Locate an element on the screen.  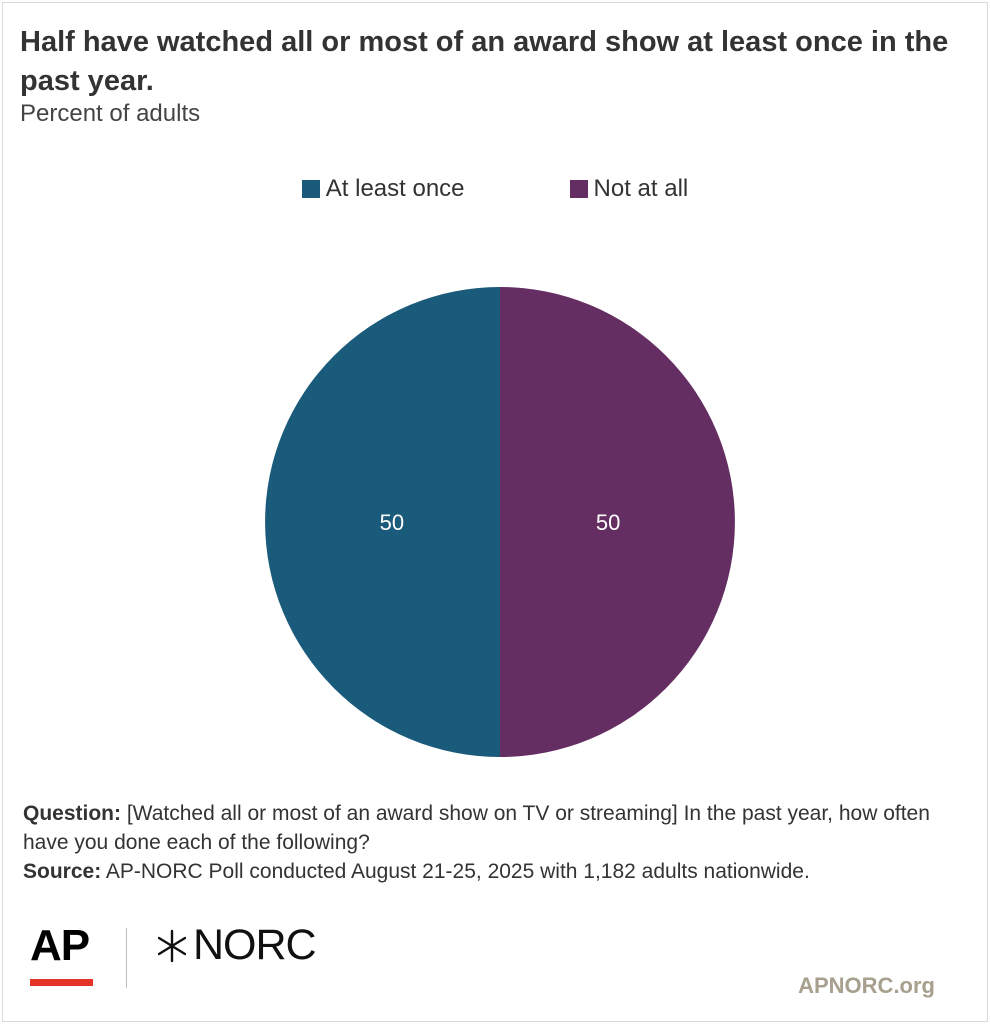
site-link: APNORC.org is located at coordinates (866, 985).